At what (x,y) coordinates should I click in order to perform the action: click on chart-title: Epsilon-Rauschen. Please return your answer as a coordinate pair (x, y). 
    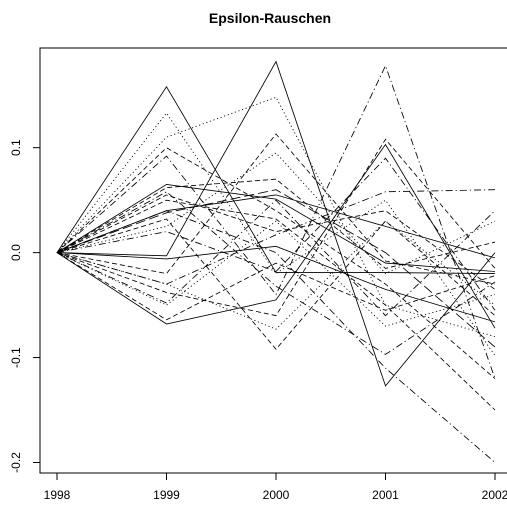
    Looking at the image, I should click on (270, 18).